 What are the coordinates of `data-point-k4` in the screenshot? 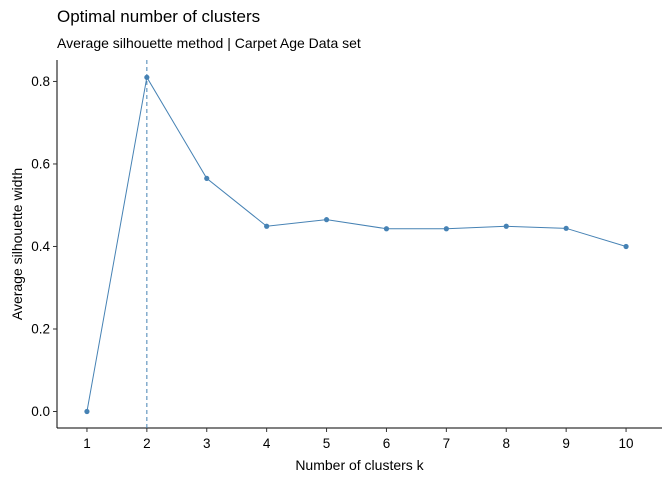 It's located at (267, 226).